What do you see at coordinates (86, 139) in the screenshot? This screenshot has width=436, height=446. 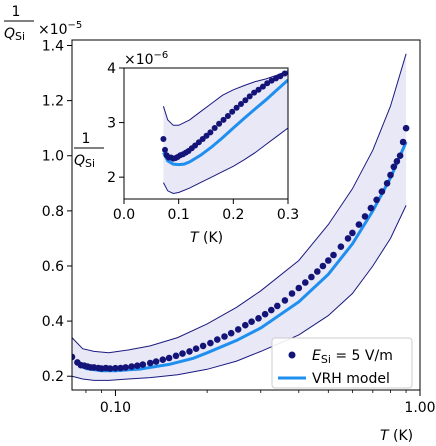 I see `inset-y-axis-label-numerator: 1` at bounding box center [86, 139].